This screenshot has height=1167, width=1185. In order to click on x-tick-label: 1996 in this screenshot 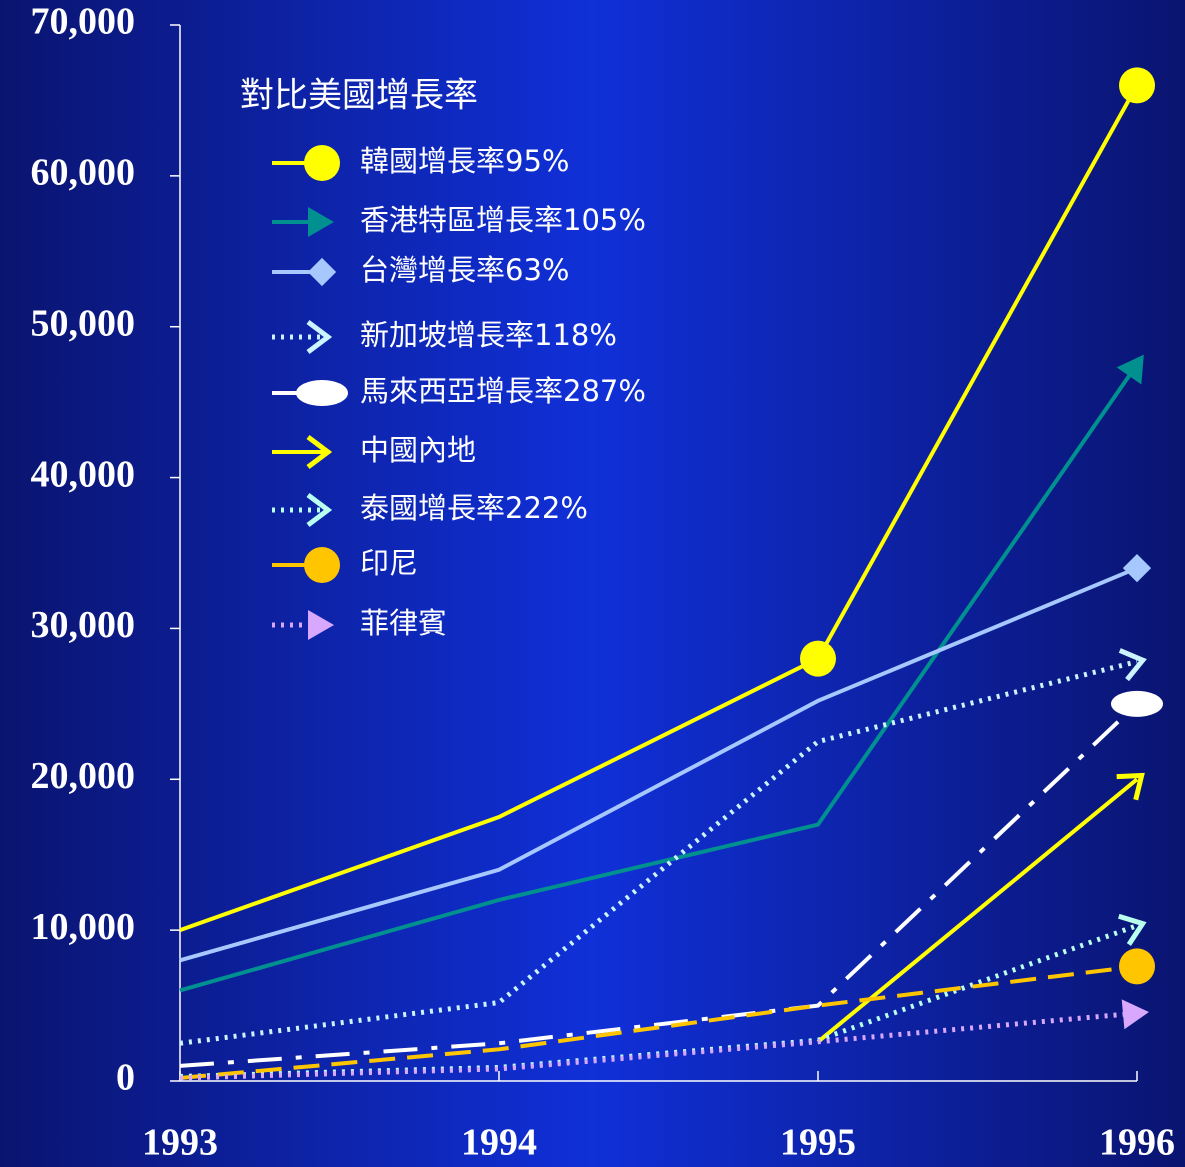, I will do `click(1137, 1143)`.